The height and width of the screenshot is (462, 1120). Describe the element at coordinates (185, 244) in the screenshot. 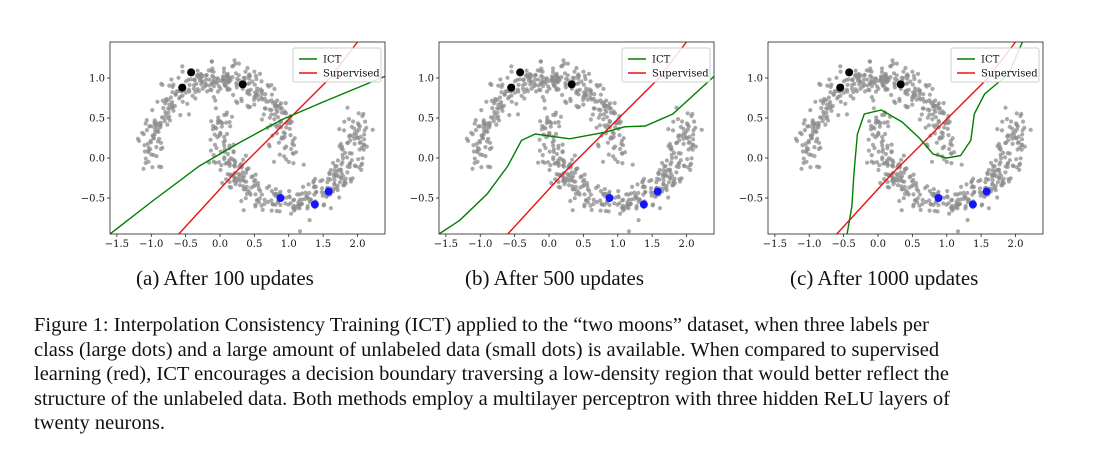

I see `x-tick-label: −0.5` at that location.